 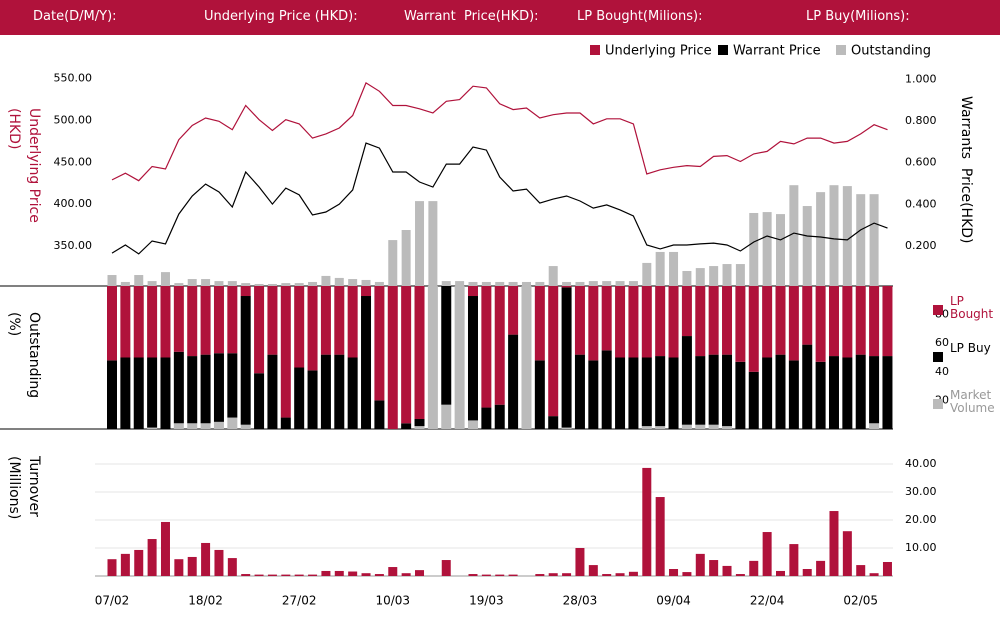 What do you see at coordinates (921, 120) in the screenshot?
I see `tick-label: 0.800` at bounding box center [921, 120].